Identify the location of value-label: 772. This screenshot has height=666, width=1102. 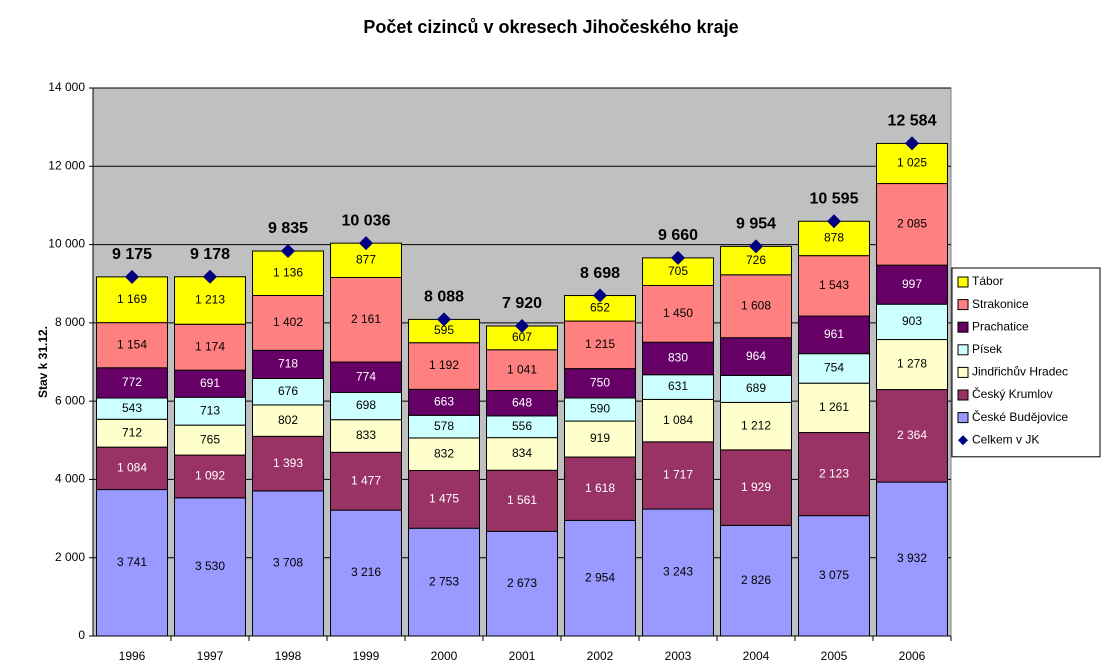
(132, 382).